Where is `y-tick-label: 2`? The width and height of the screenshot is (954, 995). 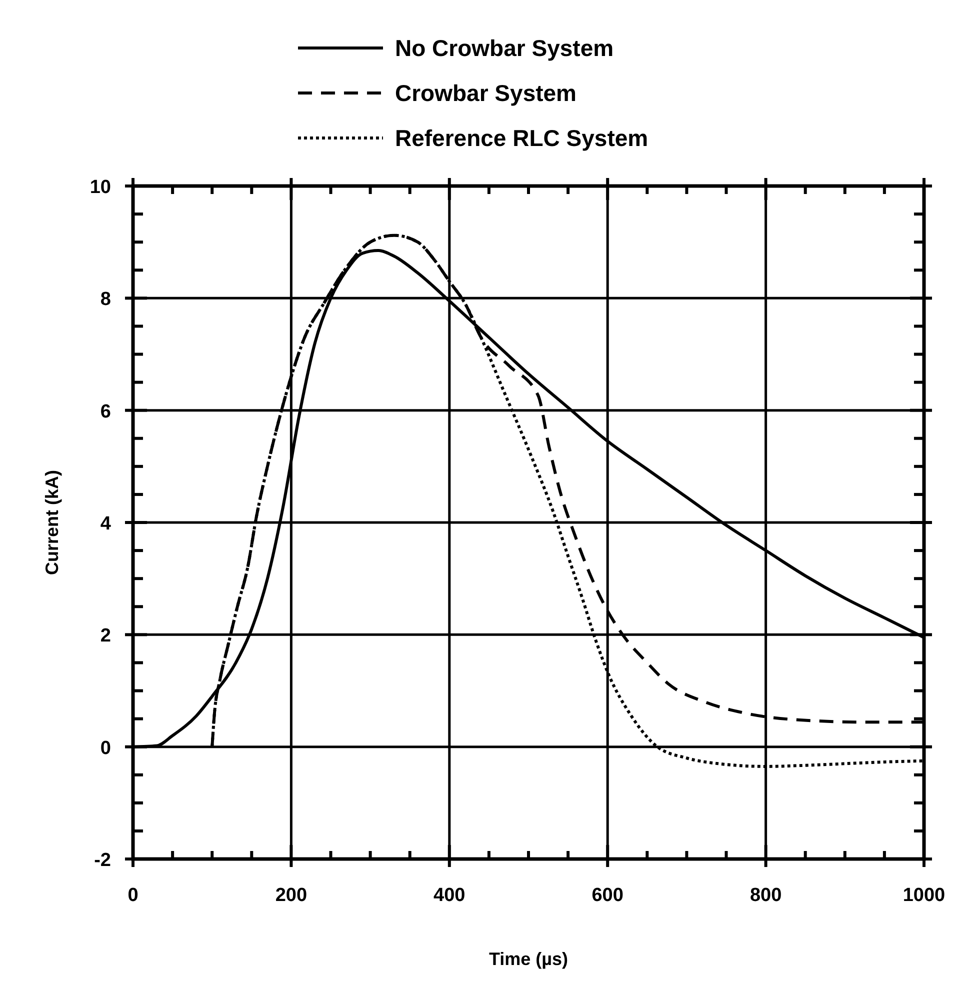 y-tick-label: 2 is located at coordinates (105, 636).